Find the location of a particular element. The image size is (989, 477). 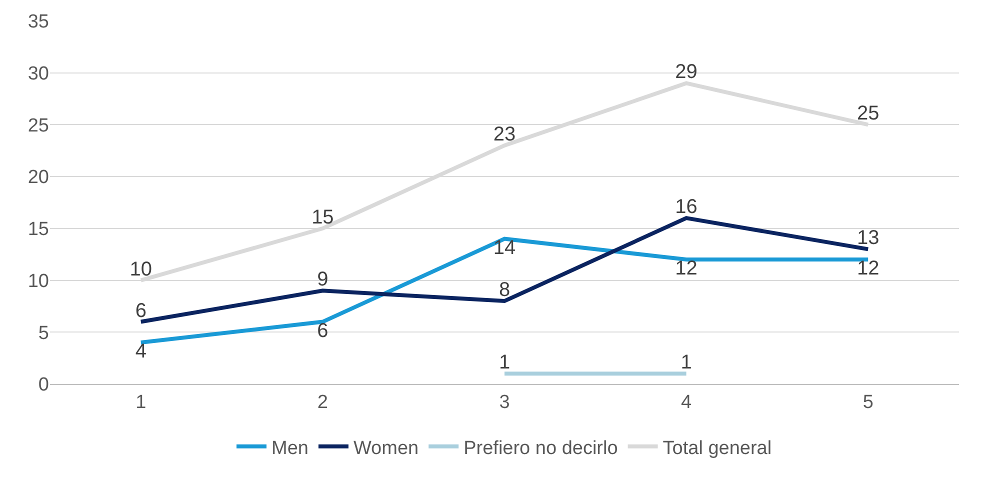

legend-label: Total general is located at coordinates (717, 448).